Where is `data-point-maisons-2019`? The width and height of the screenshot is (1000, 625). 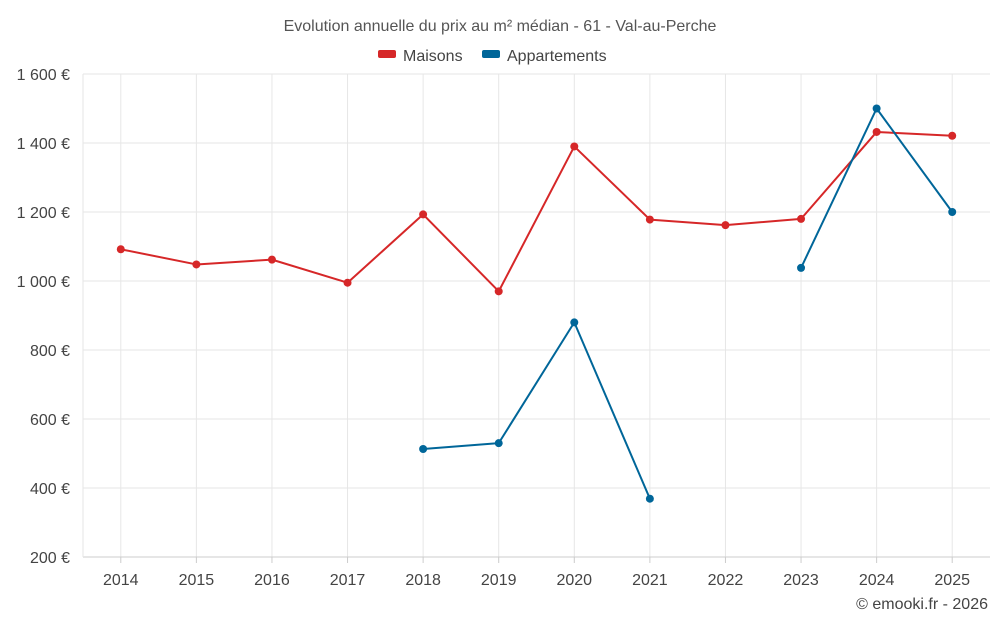 data-point-maisons-2019 is located at coordinates (498, 291).